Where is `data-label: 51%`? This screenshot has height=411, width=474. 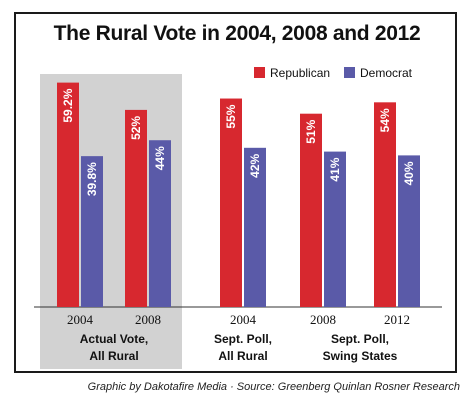 data-label: 51% is located at coordinates (311, 131).